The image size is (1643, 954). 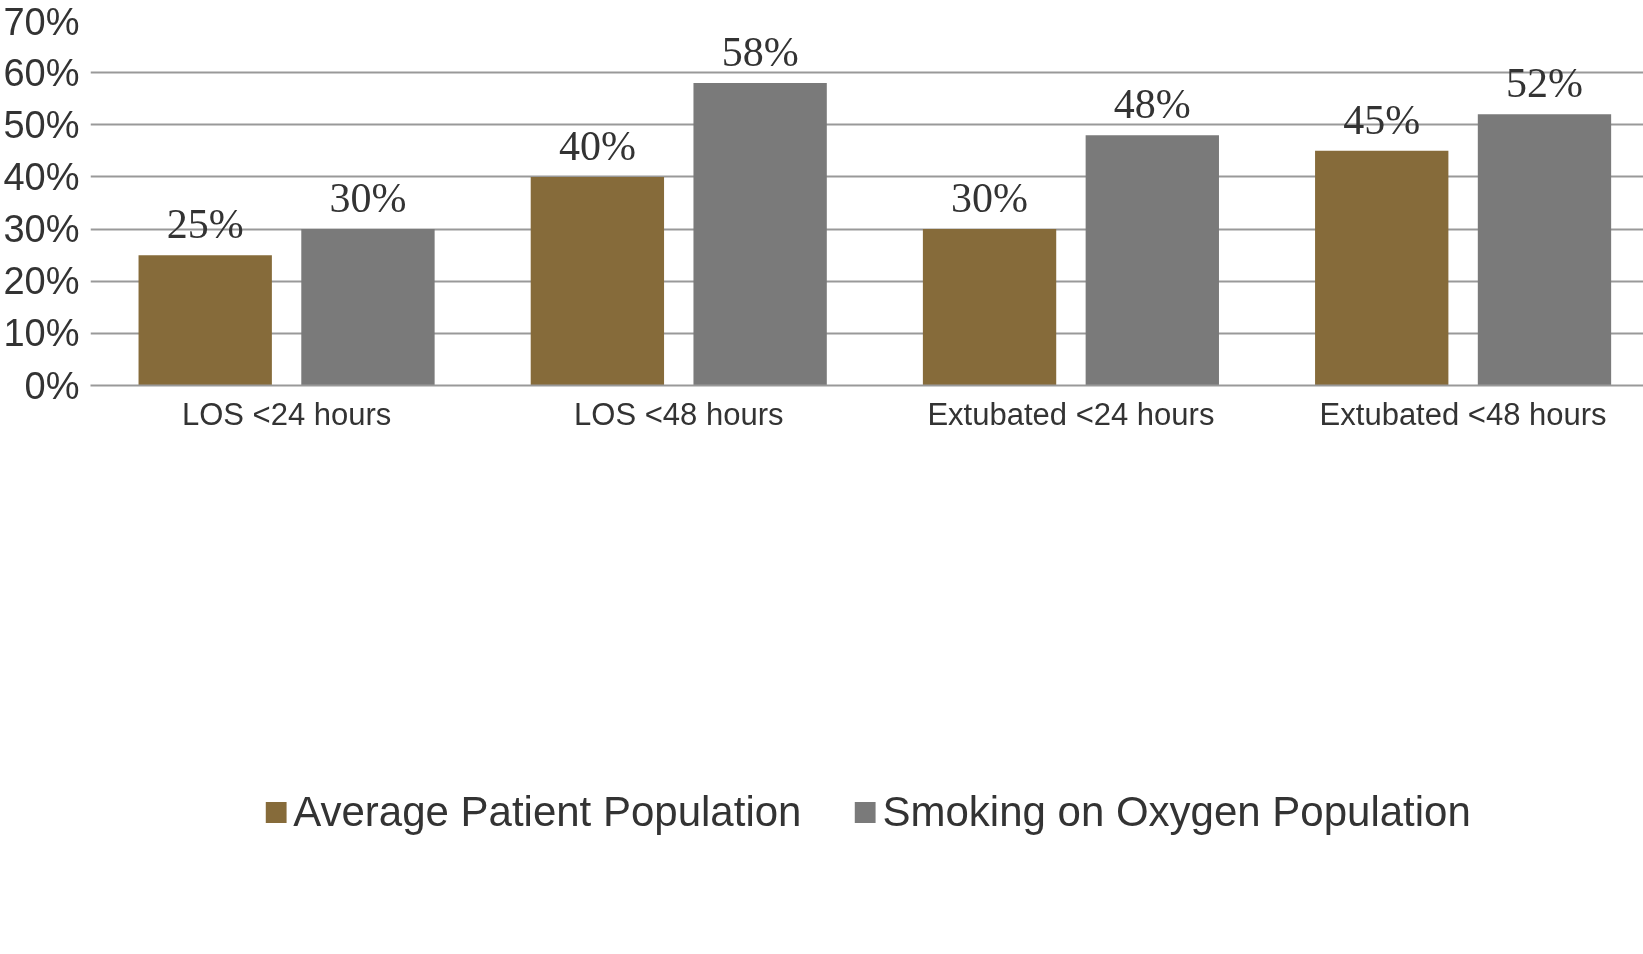 What do you see at coordinates (41, 21) in the screenshot?
I see `y-tick-label: 70%` at bounding box center [41, 21].